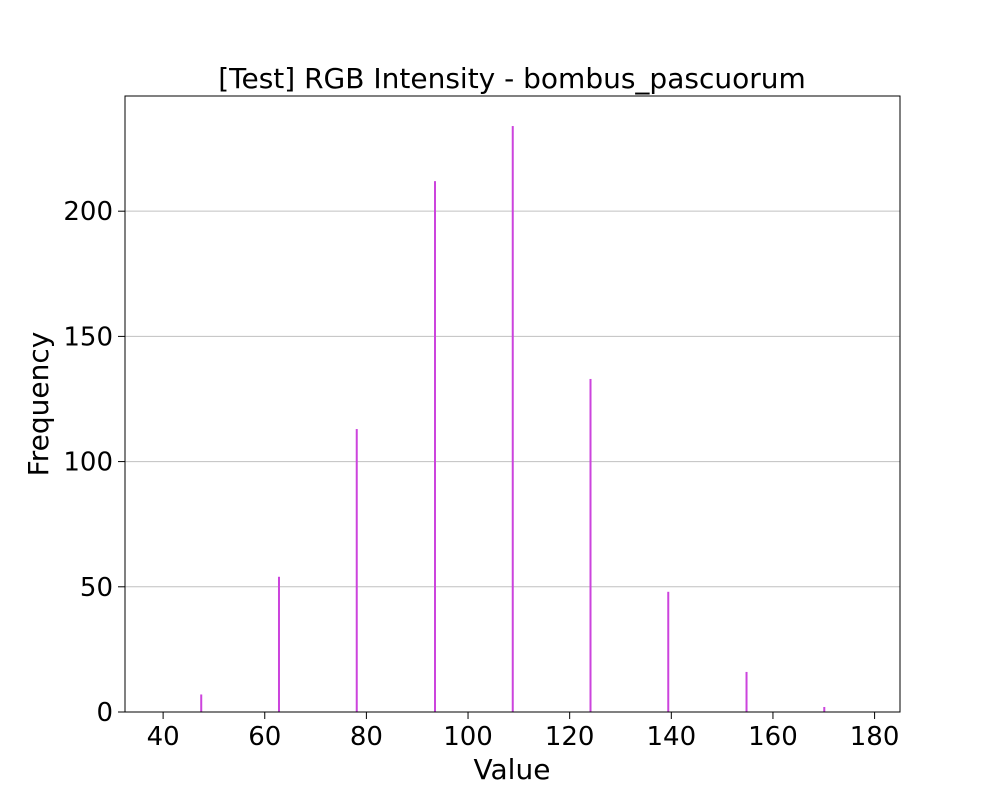  I want to click on y-tick-label-1: 50, so click(96, 588).